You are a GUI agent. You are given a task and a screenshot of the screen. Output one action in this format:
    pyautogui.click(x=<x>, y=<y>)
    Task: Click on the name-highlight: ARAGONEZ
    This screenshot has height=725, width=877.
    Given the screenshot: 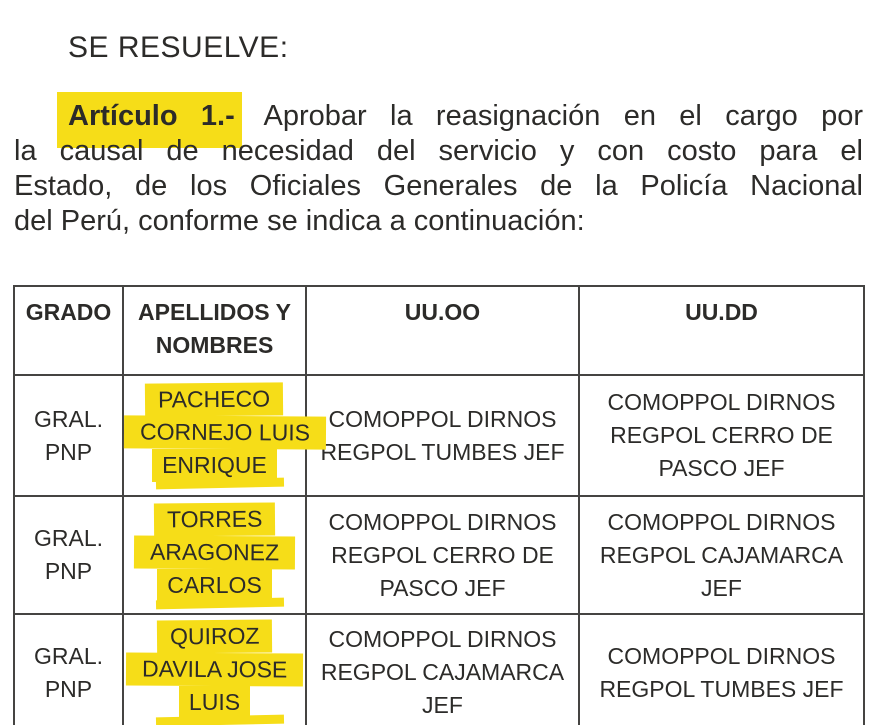 What is the action you would take?
    pyautogui.click(x=214, y=552)
    